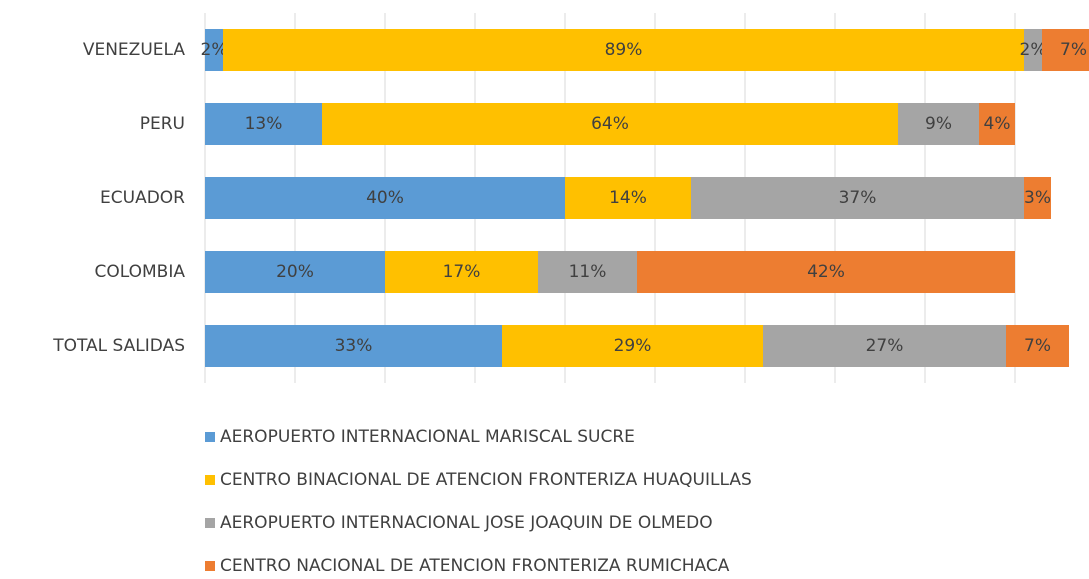  I want to click on data-label: 13%, so click(264, 124).